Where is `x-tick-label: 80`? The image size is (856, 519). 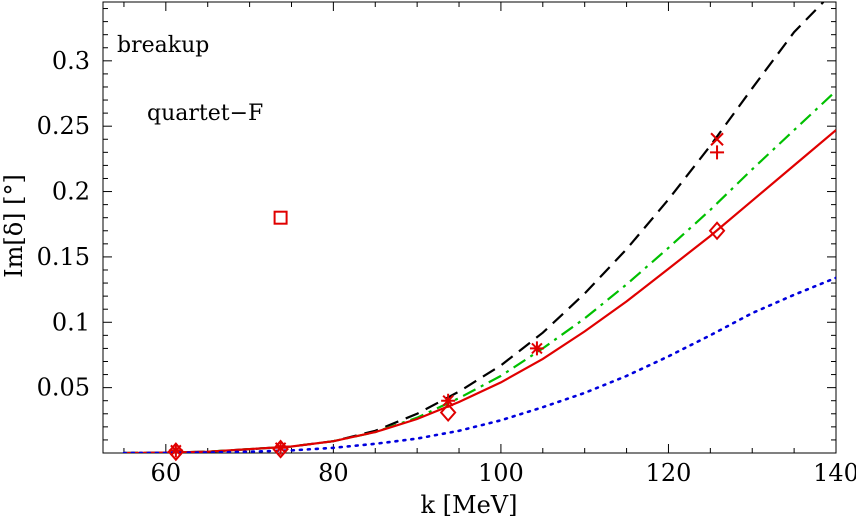 x-tick-label: 80 is located at coordinates (333, 473).